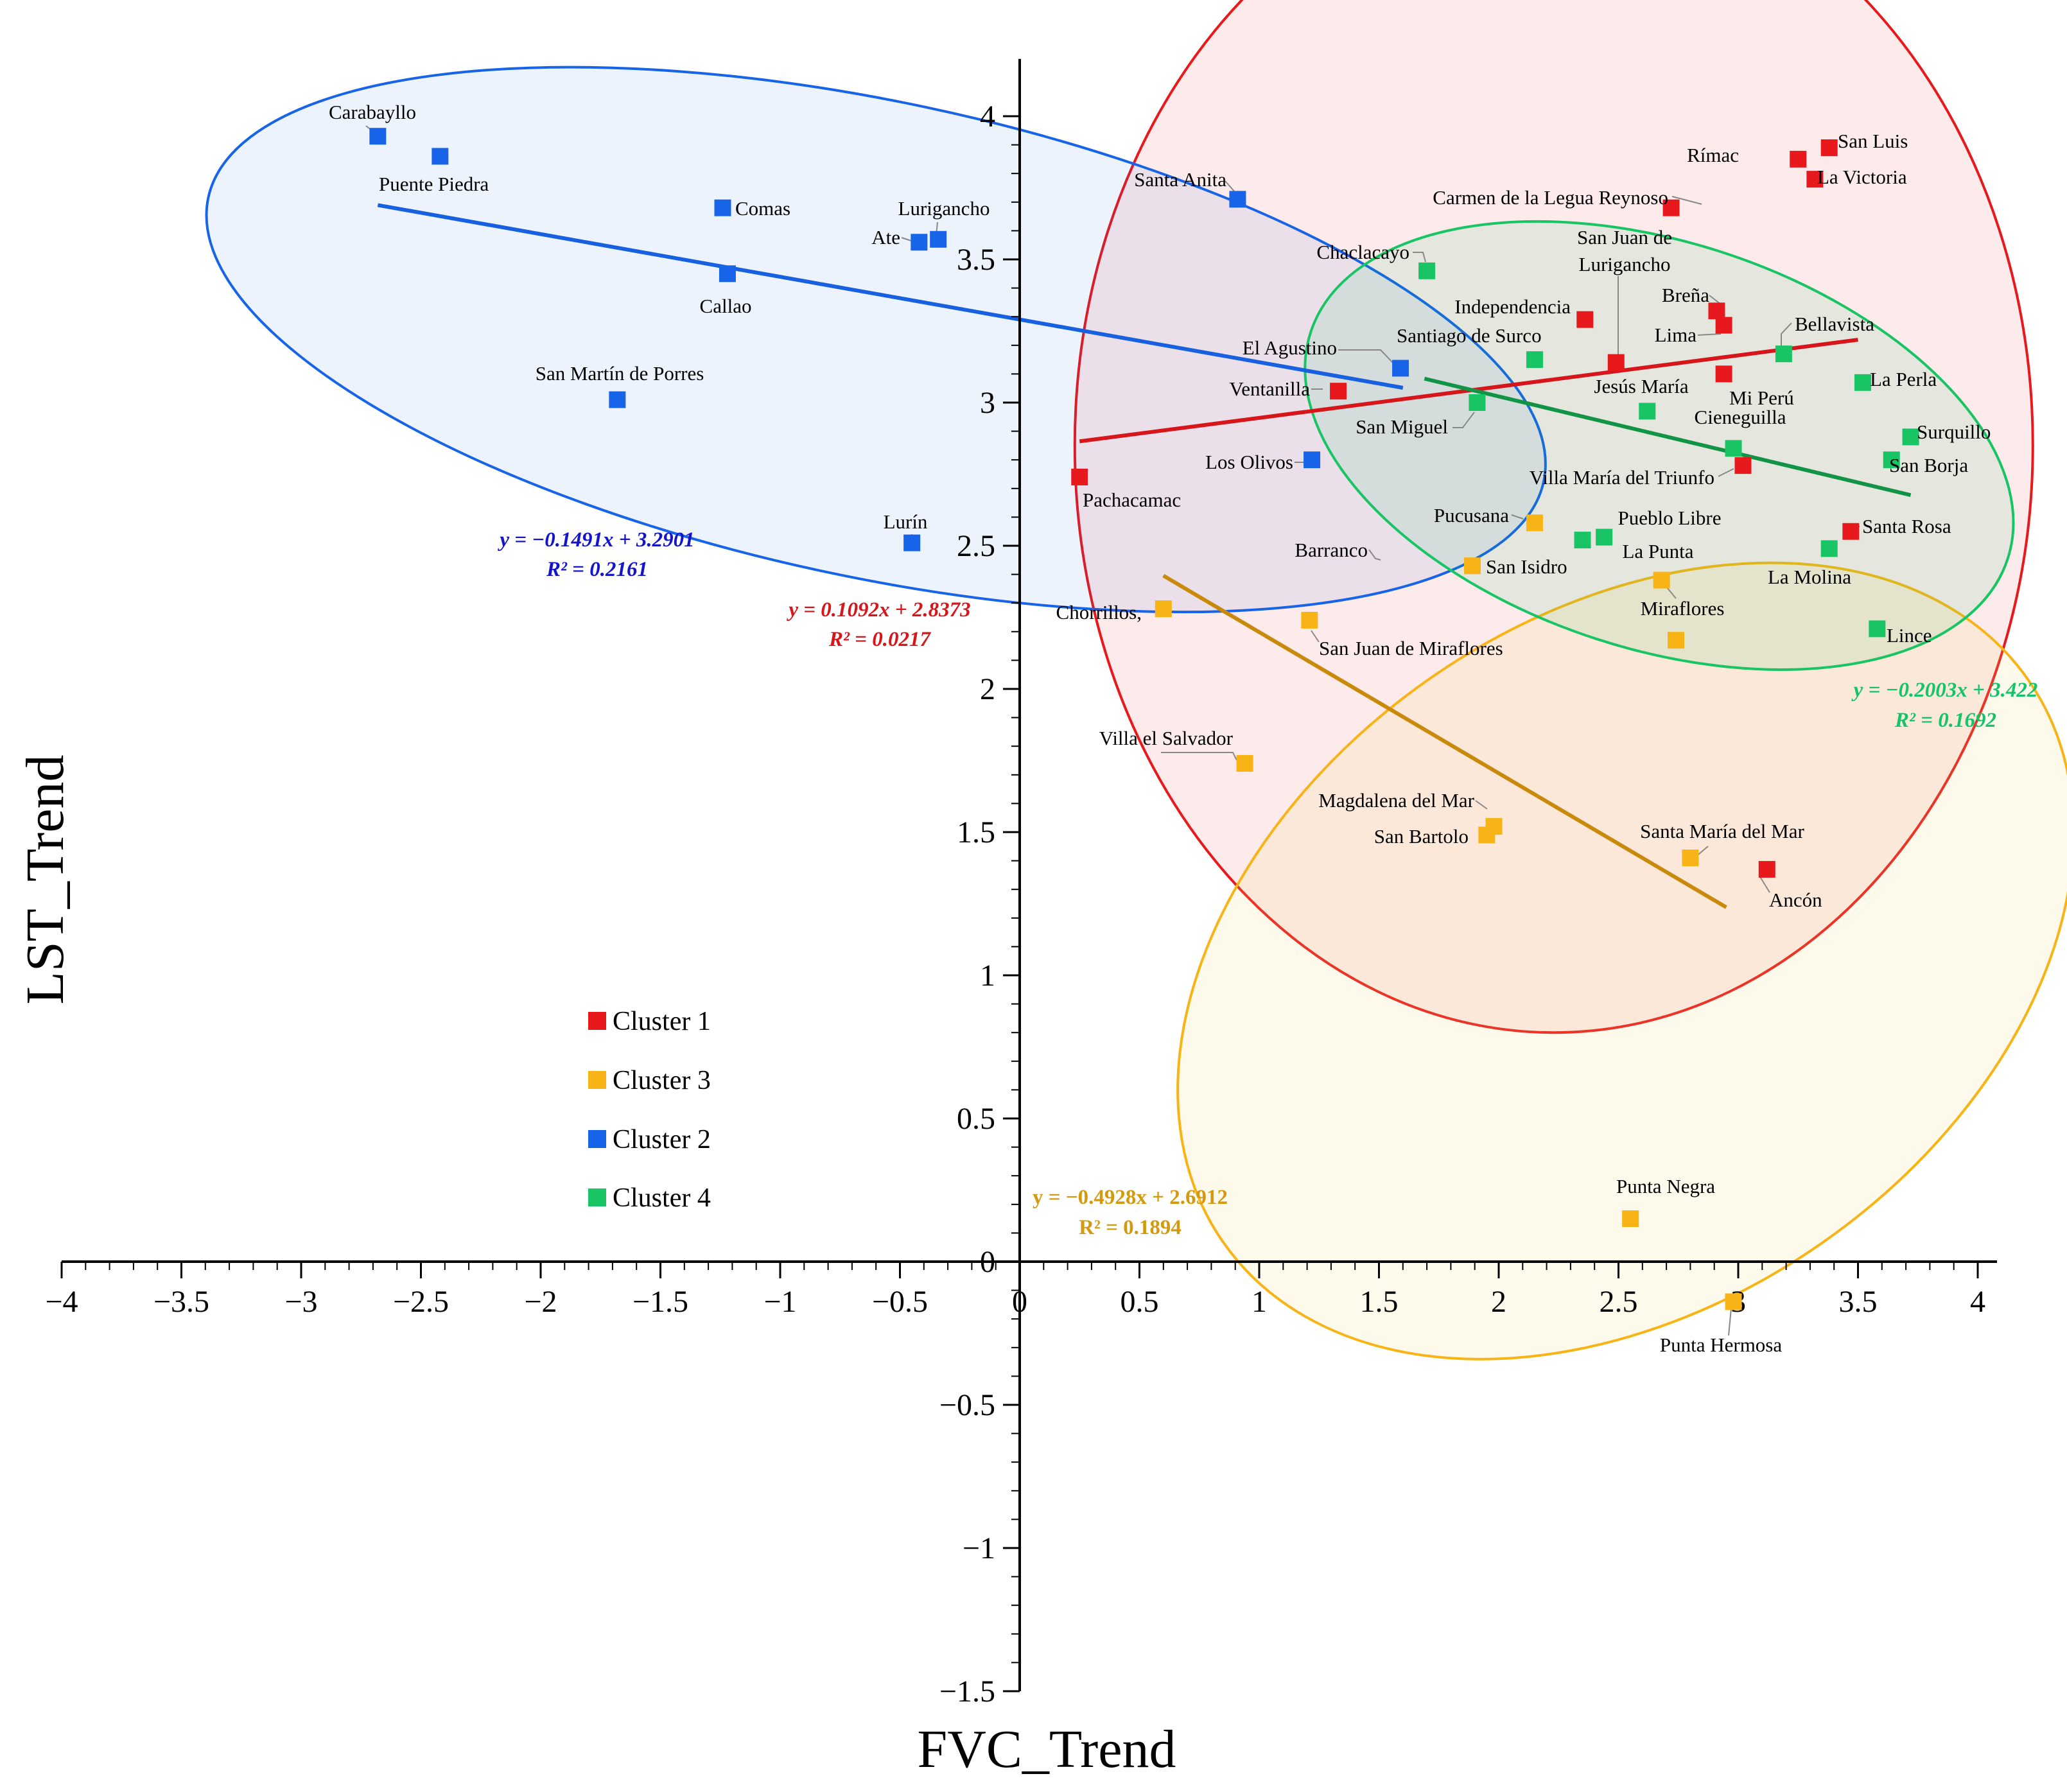 This screenshot has width=2067, height=1792. I want to click on point-label-punta-hermosa: Punta Hermosa, so click(1721, 1345).